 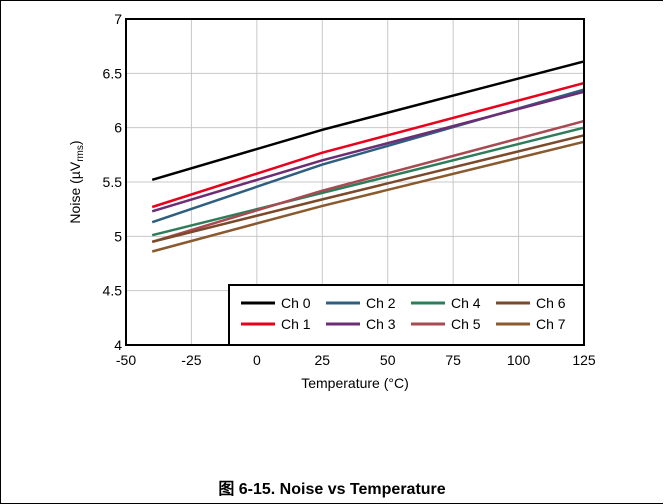 I want to click on legend-box, so click(x=406, y=315).